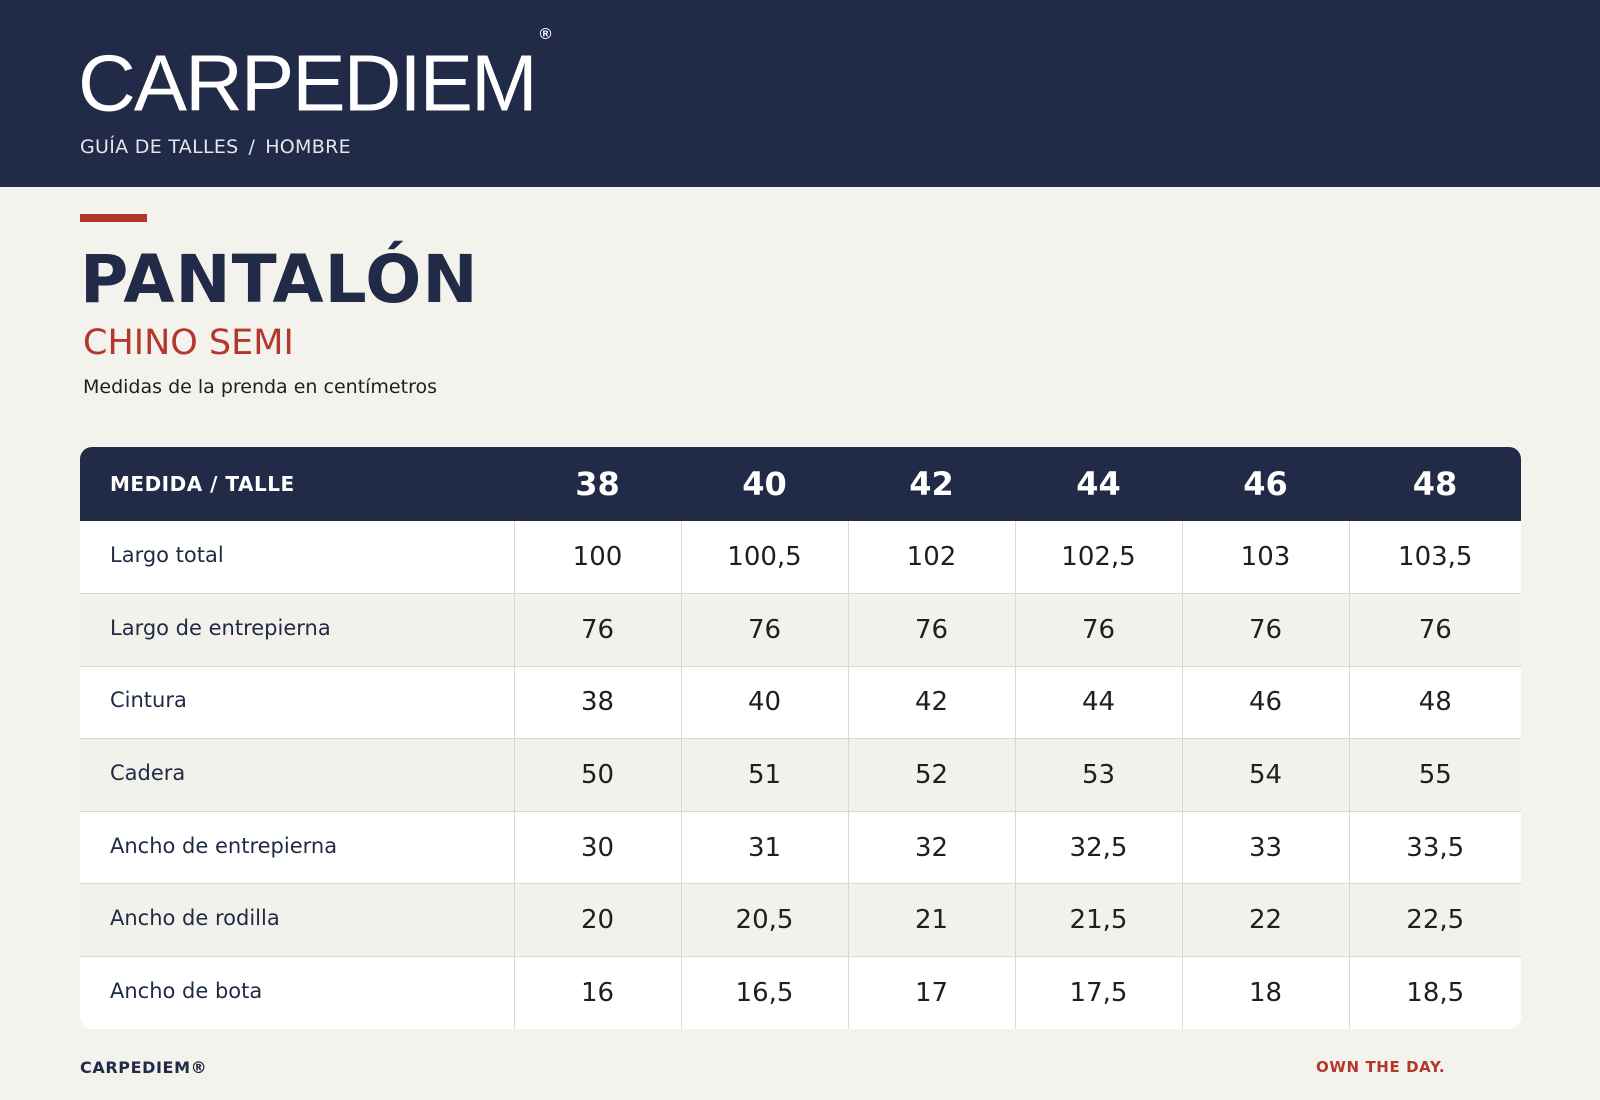  Describe the element at coordinates (159, 147) in the screenshot. I see `breadcrumb-item-size-guide: GUÍA DE TALLES` at that location.